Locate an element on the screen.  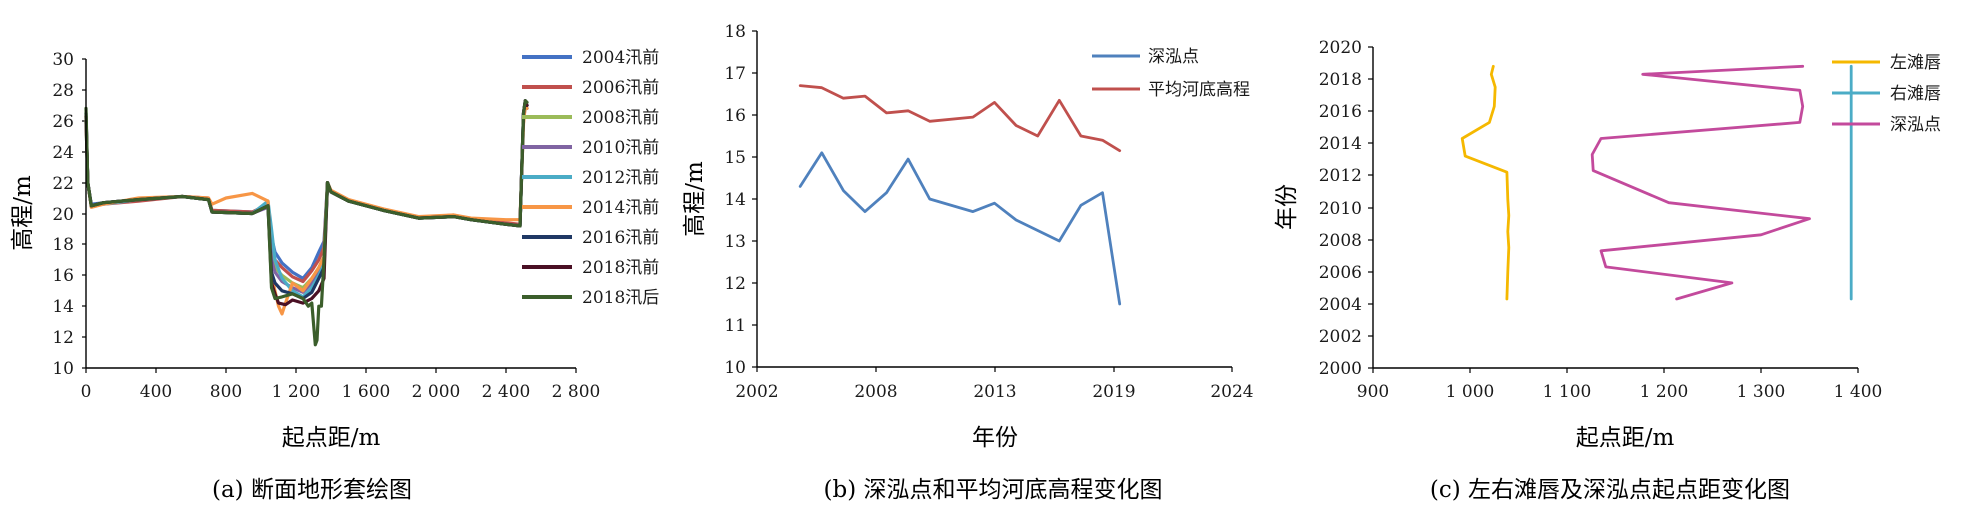
ytick-label: 26 is located at coordinates (63, 122).